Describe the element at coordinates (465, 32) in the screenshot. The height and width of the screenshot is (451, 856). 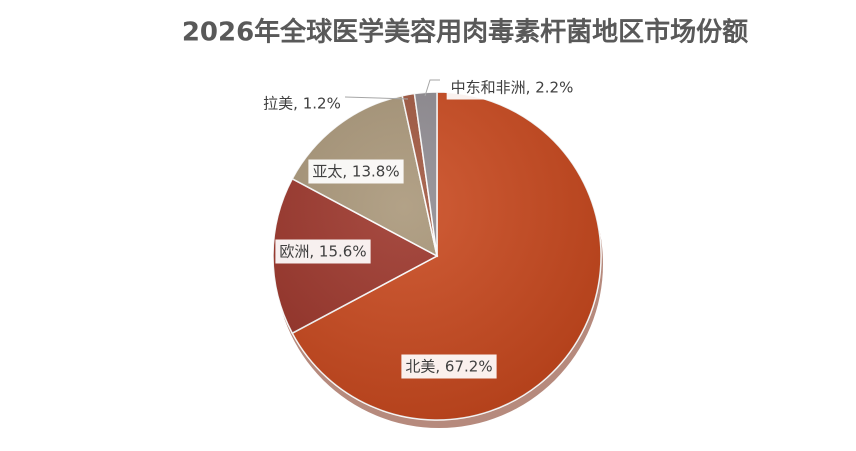
I see `chart-title: 2026年全球医学美容用肉毒素杆菌地区市场份额` at that location.